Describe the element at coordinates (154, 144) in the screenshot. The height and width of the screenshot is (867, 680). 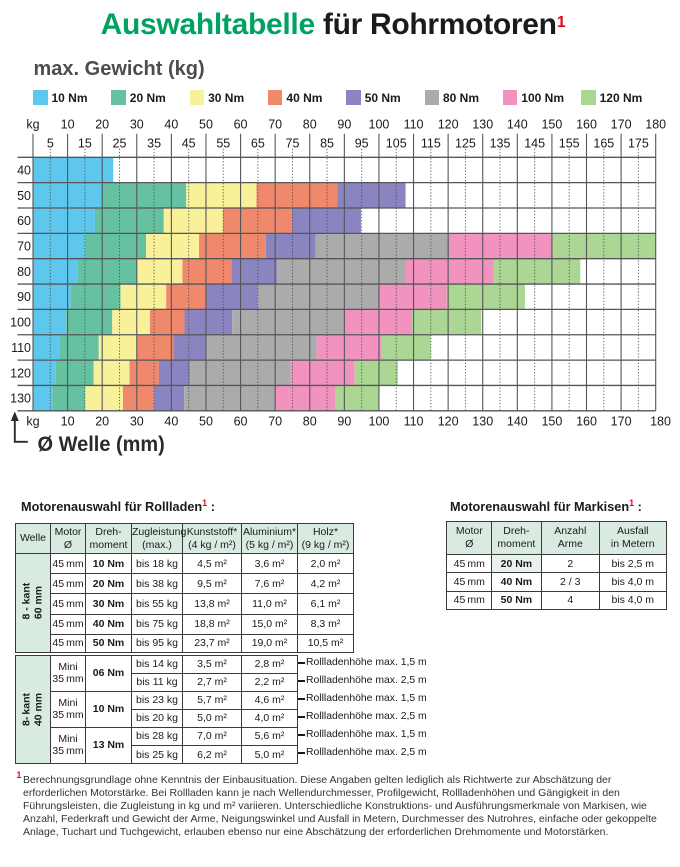
I see `svg-text: 35` at that location.